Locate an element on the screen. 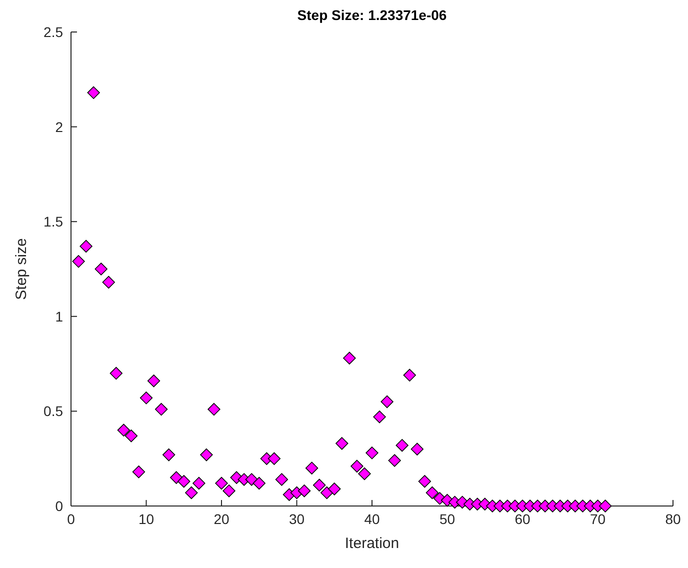 Image resolution: width=688 pixels, height=568 pixels. x-tick-label: 30 is located at coordinates (296, 519).